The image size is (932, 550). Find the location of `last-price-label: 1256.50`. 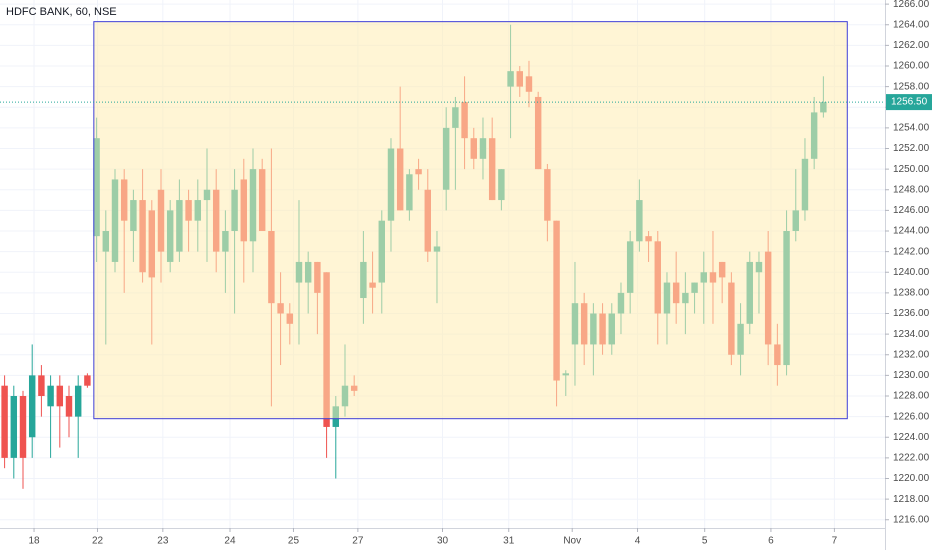

last-price-label: 1256.50 is located at coordinates (909, 102).